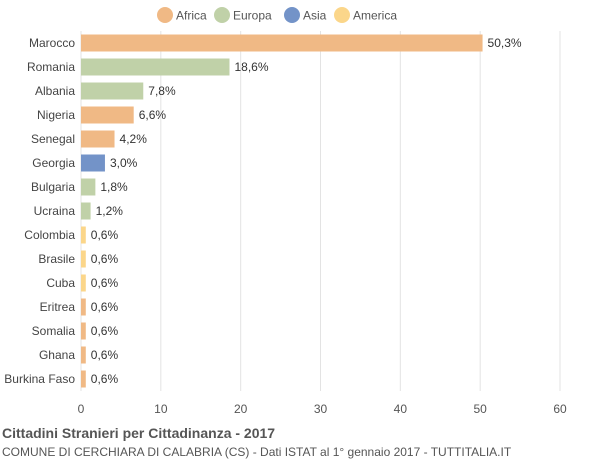 This screenshot has width=600, height=460. What do you see at coordinates (560, 409) in the screenshot?
I see `x-tick-label: 60` at bounding box center [560, 409].